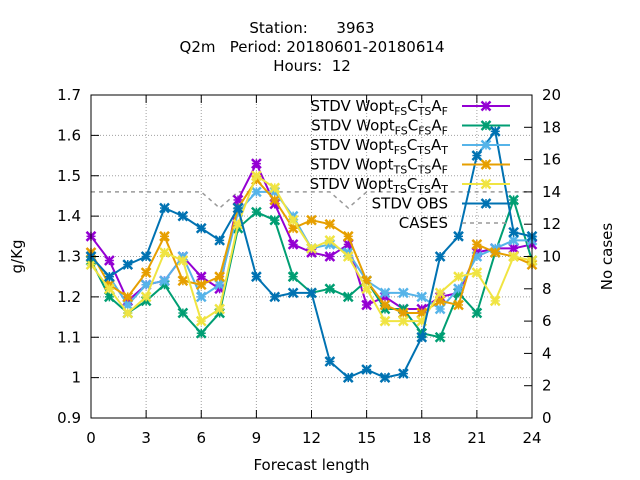 The image size is (640, 480). I want to click on x-axis-label: Forecast length, so click(311, 465).